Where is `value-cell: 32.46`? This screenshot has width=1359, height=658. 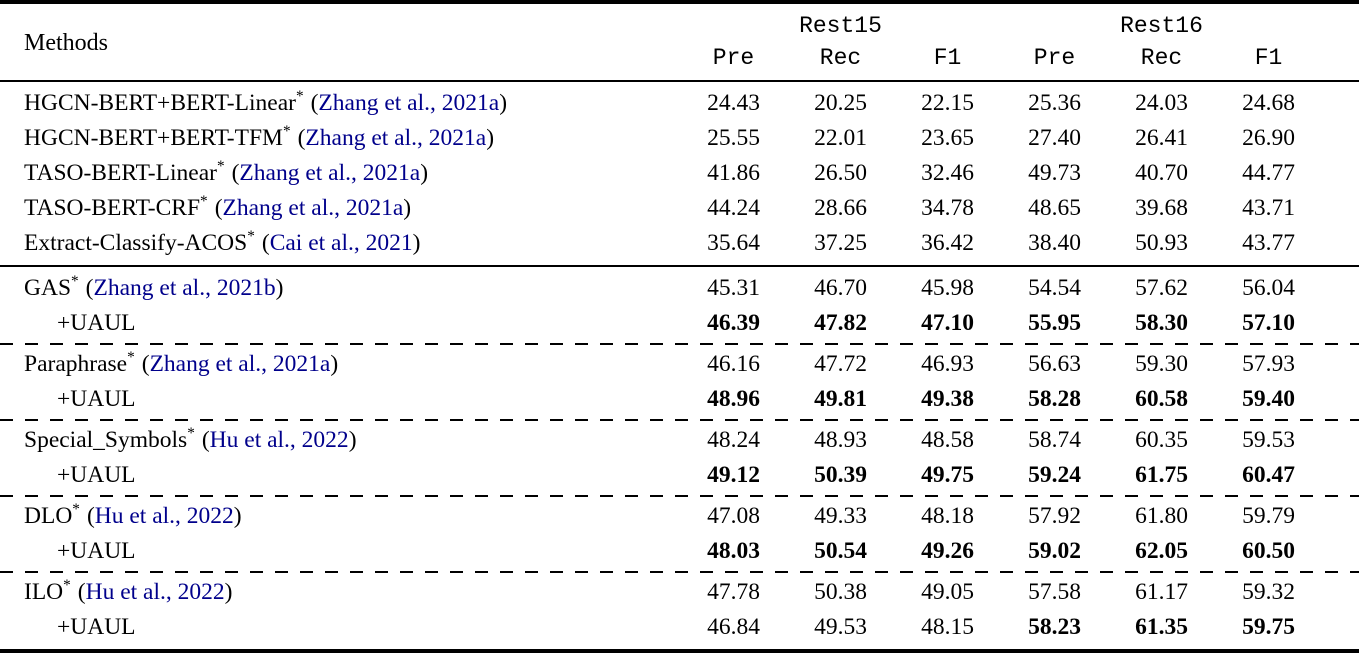
value-cell: 32.46 is located at coordinates (947, 172).